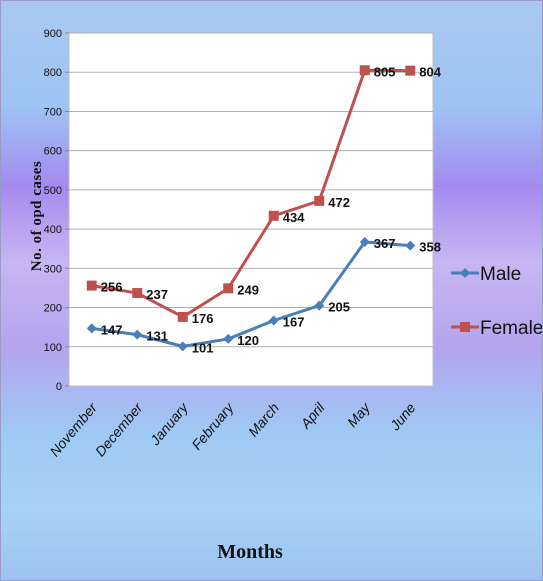 Image resolution: width=543 pixels, height=581 pixels. Describe the element at coordinates (312, 415) in the screenshot. I see `x-tick-label: April` at that location.